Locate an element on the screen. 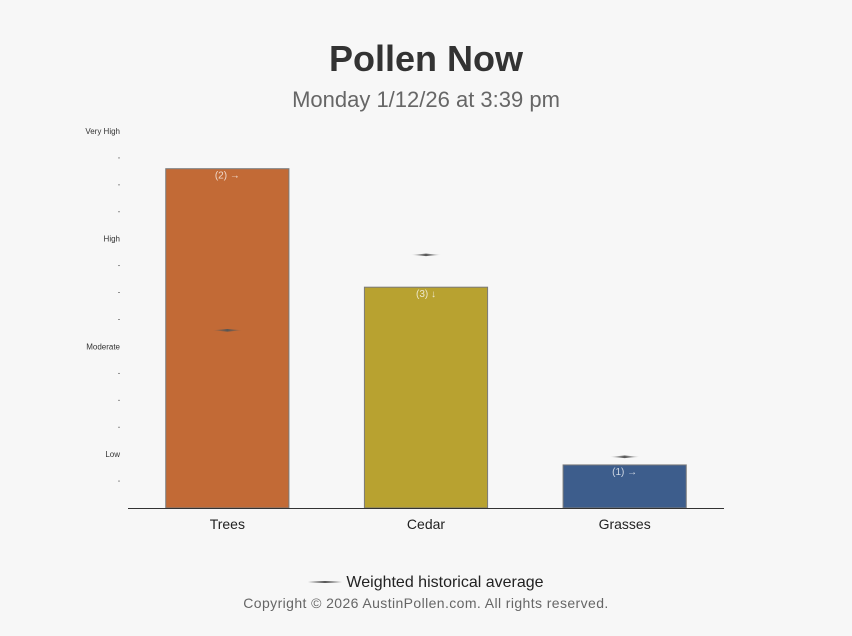 This screenshot has width=852, height=636. bar-trees is located at coordinates (227, 338).